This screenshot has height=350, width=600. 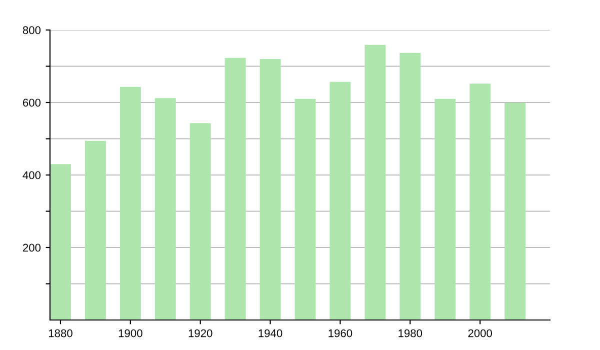 What do you see at coordinates (340, 333) in the screenshot?
I see `x-tick-label: 1960` at bounding box center [340, 333].